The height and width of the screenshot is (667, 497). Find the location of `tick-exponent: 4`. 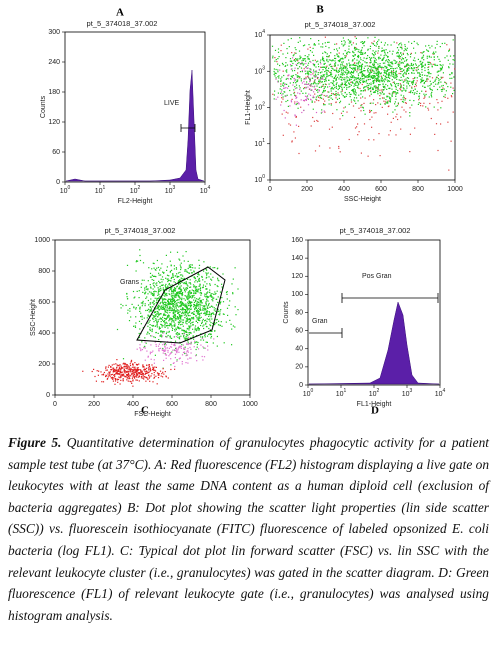

tick-exponent: 4 is located at coordinates (444, 391).